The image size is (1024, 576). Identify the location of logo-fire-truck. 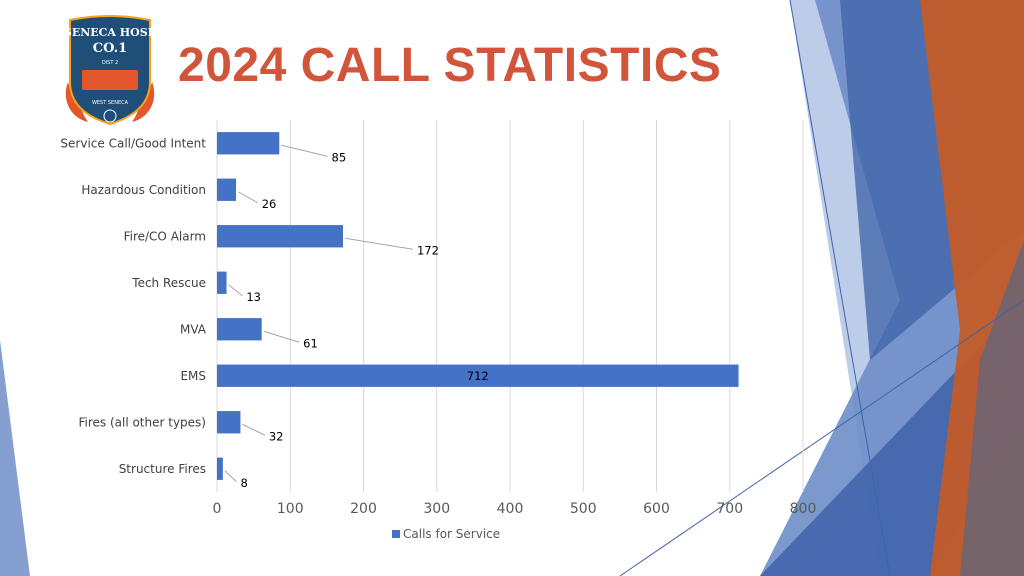
(110, 80).